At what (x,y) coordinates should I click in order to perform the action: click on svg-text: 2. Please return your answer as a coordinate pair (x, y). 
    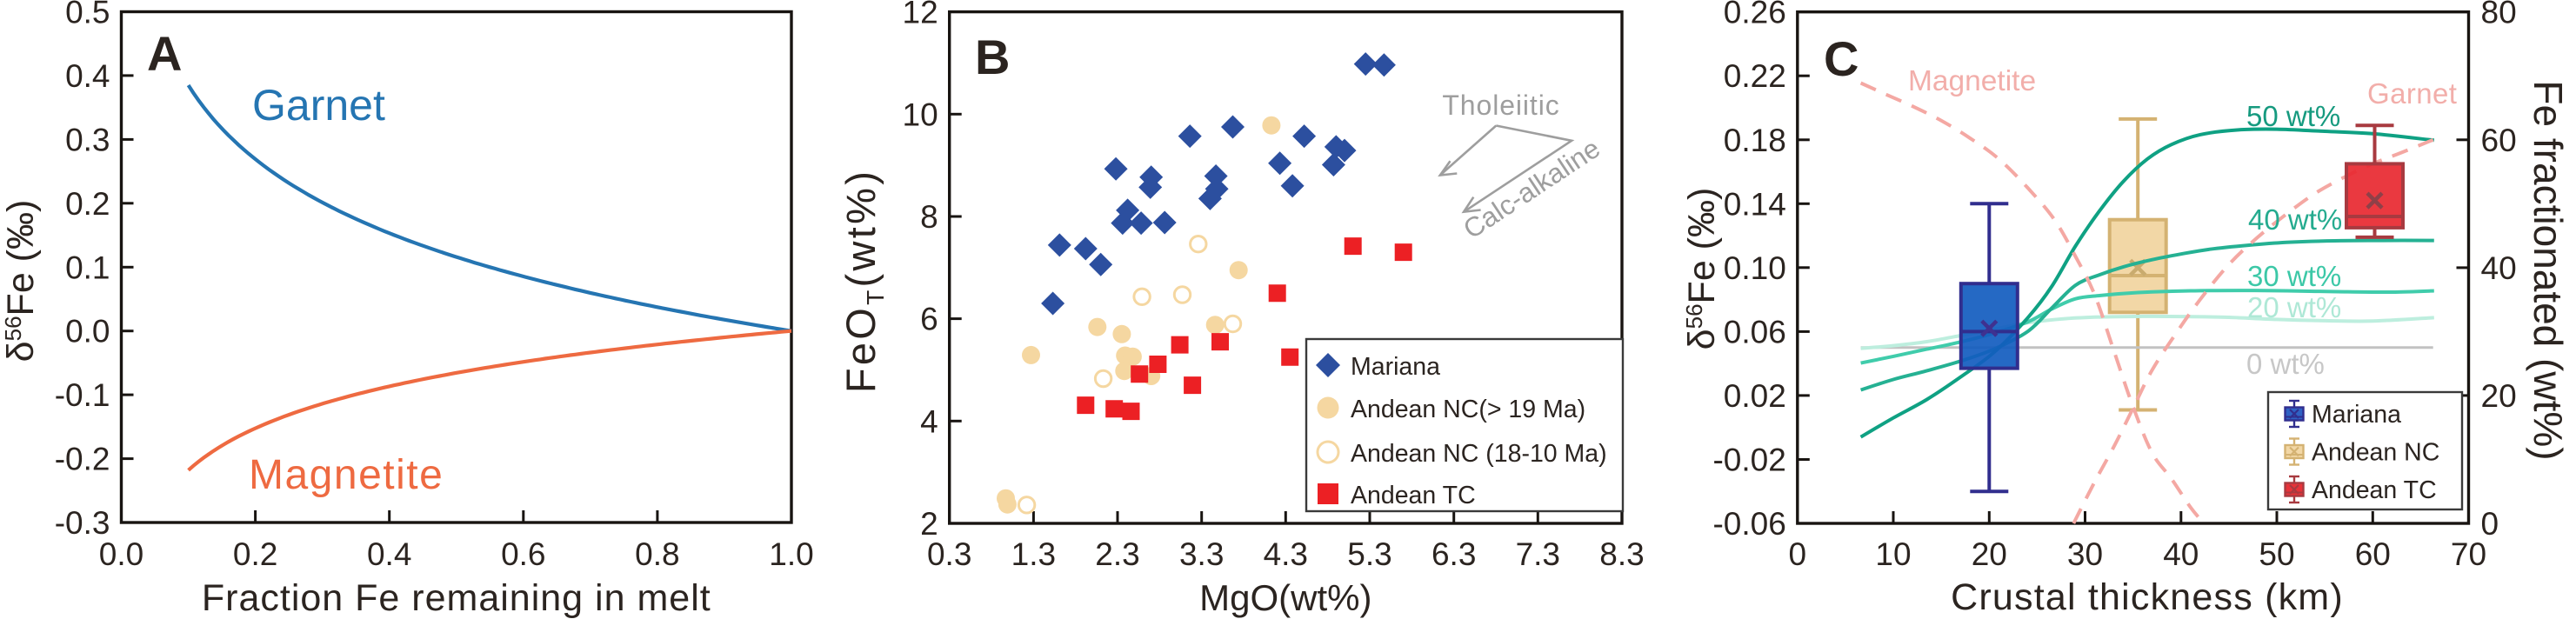
    Looking at the image, I should click on (929, 524).